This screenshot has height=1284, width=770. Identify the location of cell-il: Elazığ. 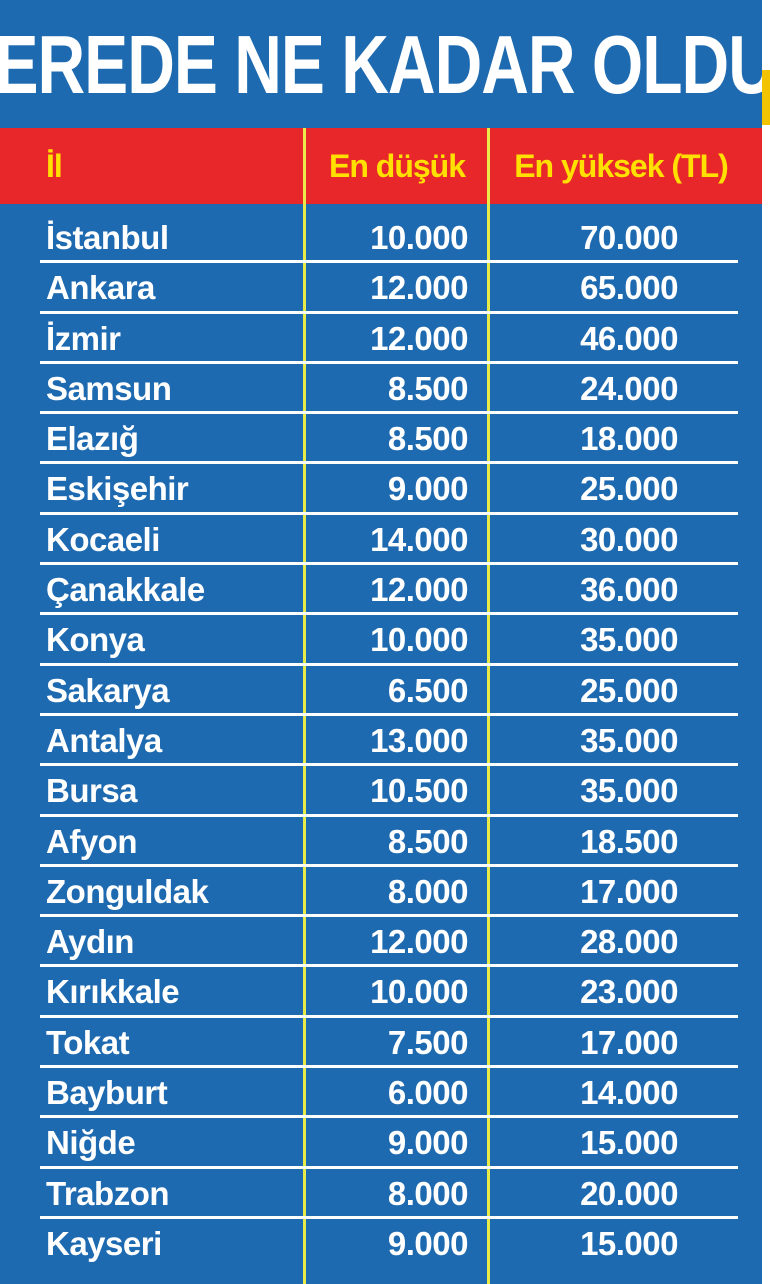
(92, 439).